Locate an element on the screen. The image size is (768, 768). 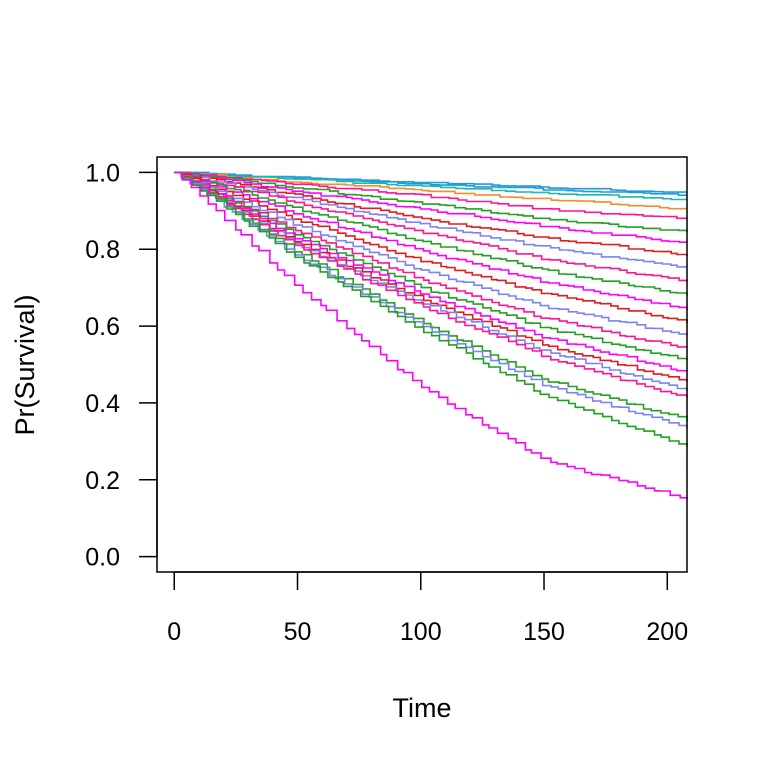
y-axis-title: Pr(Survival) is located at coordinates (25, 364).